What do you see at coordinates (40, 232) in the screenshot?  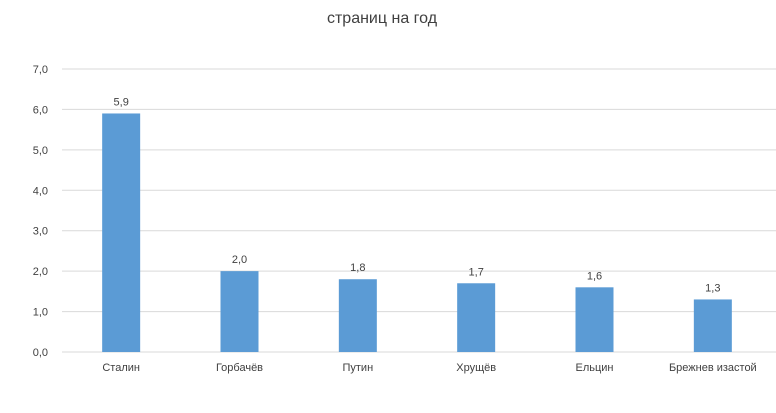 I see `y-tick-label: 3,0` at bounding box center [40, 232].